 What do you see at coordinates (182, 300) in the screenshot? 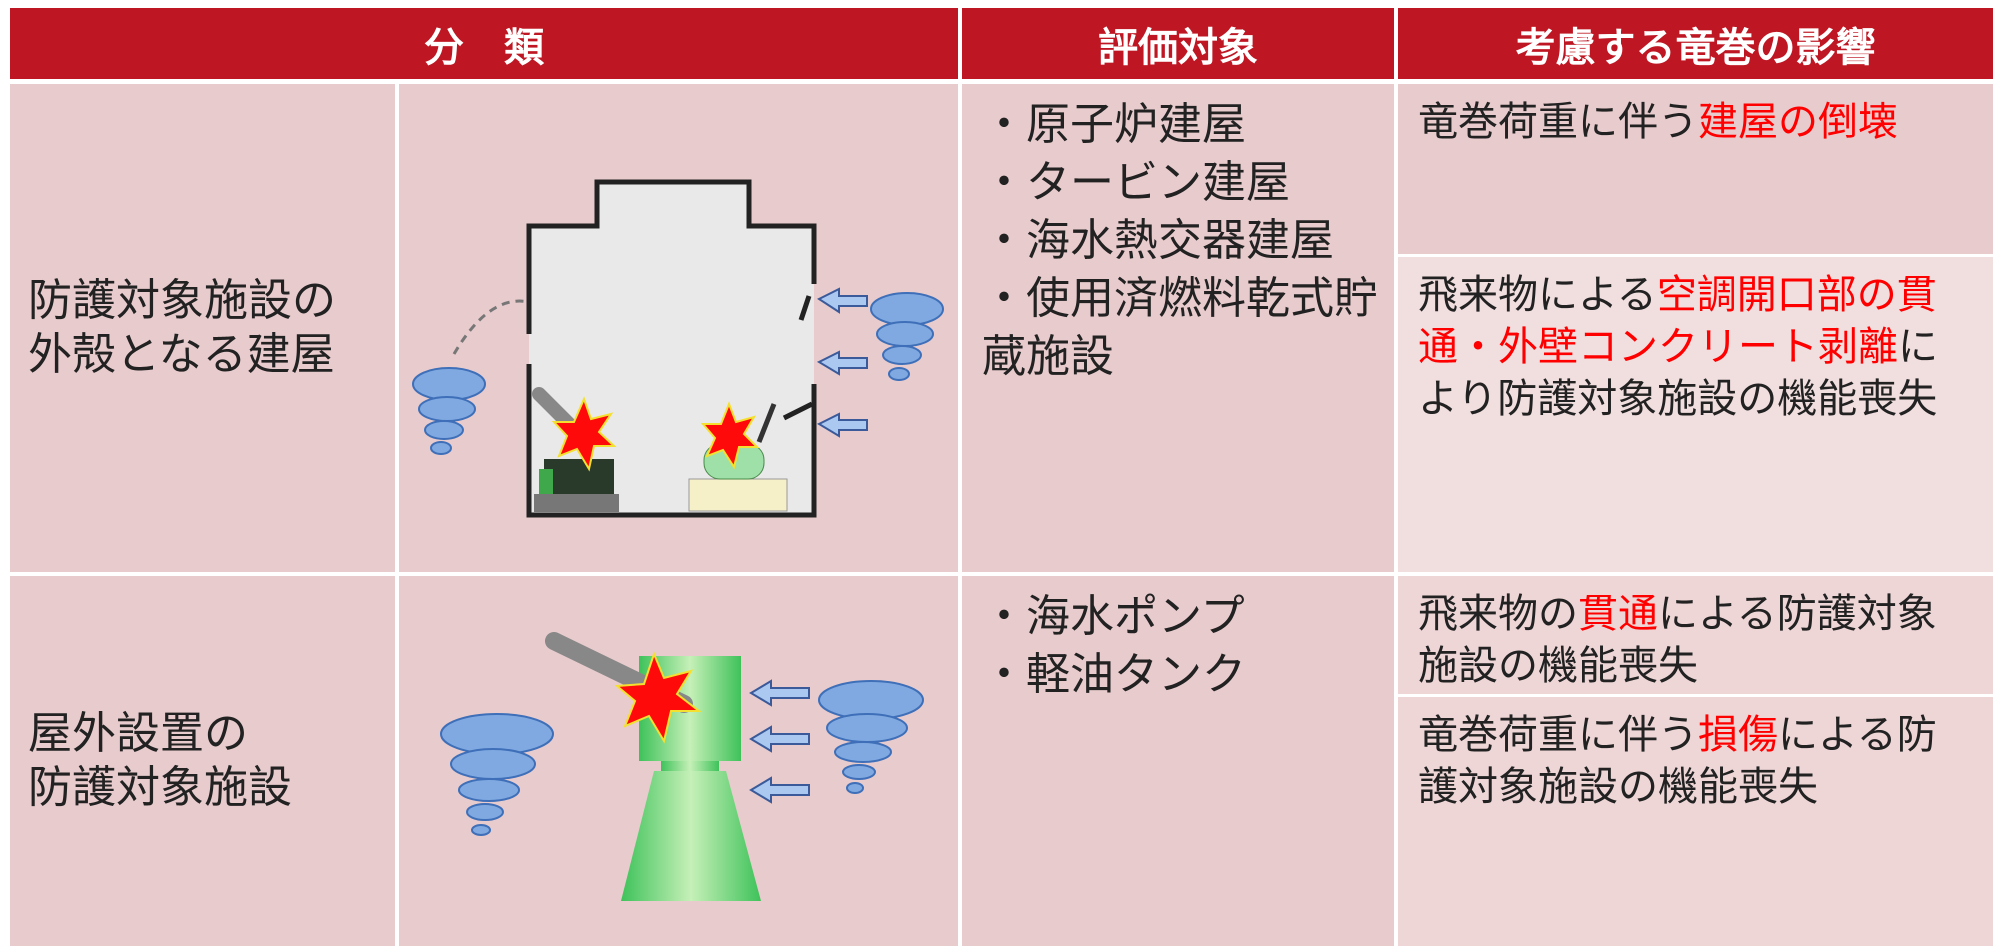
I see `category-line: 防護対象施設の` at bounding box center [182, 300].